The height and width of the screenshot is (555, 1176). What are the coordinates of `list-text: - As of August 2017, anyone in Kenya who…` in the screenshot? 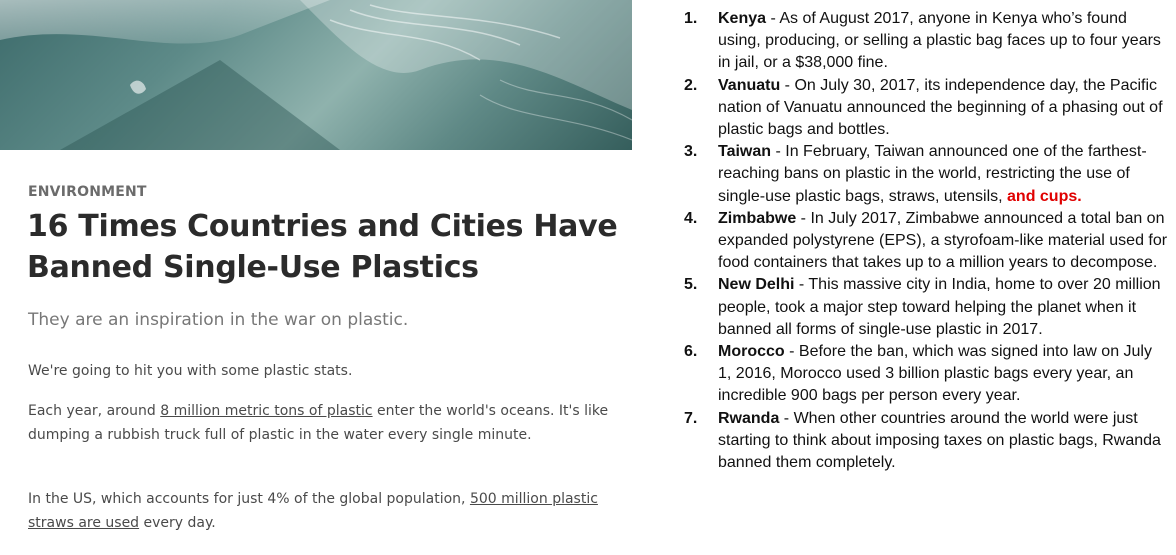 It's located at (939, 41).